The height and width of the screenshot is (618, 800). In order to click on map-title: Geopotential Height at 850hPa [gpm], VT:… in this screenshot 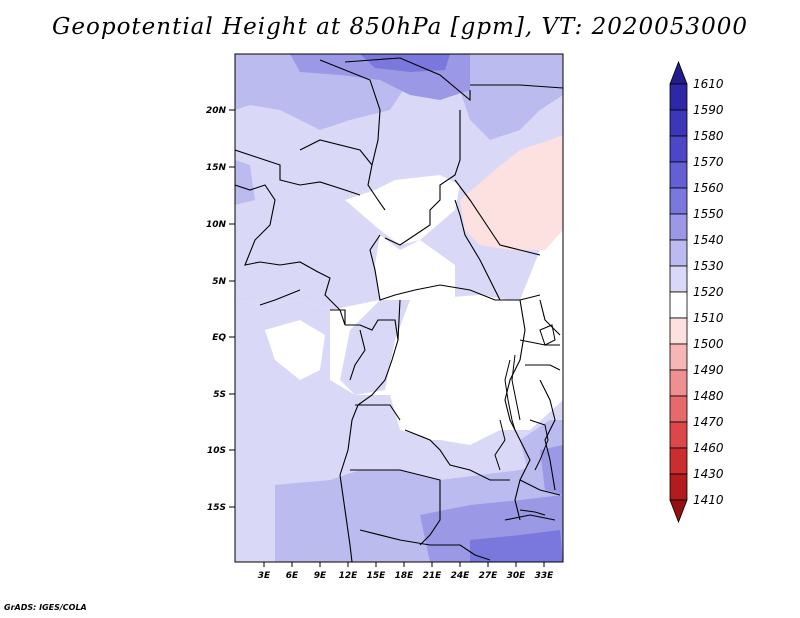, I will do `click(400, 27)`.